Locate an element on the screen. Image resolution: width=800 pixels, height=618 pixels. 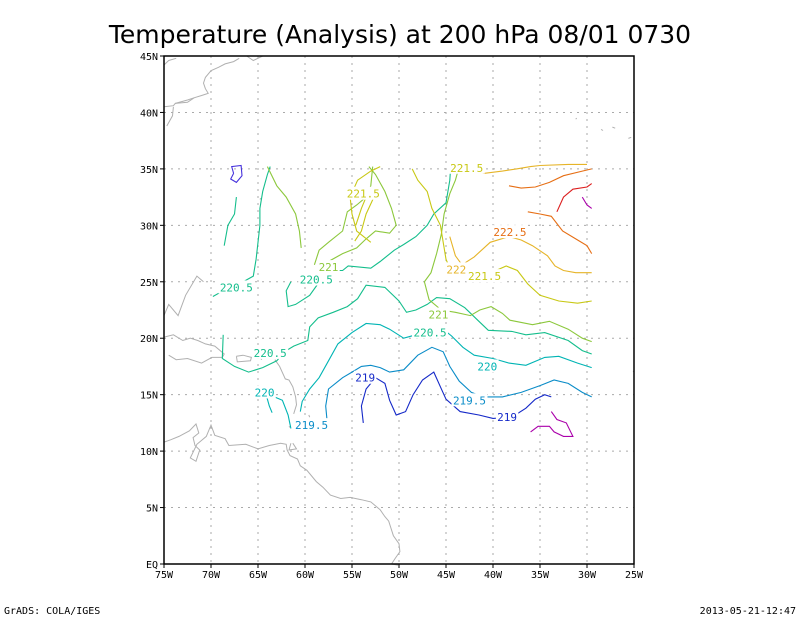
y-tick-label: 20N is located at coordinates (149, 339).